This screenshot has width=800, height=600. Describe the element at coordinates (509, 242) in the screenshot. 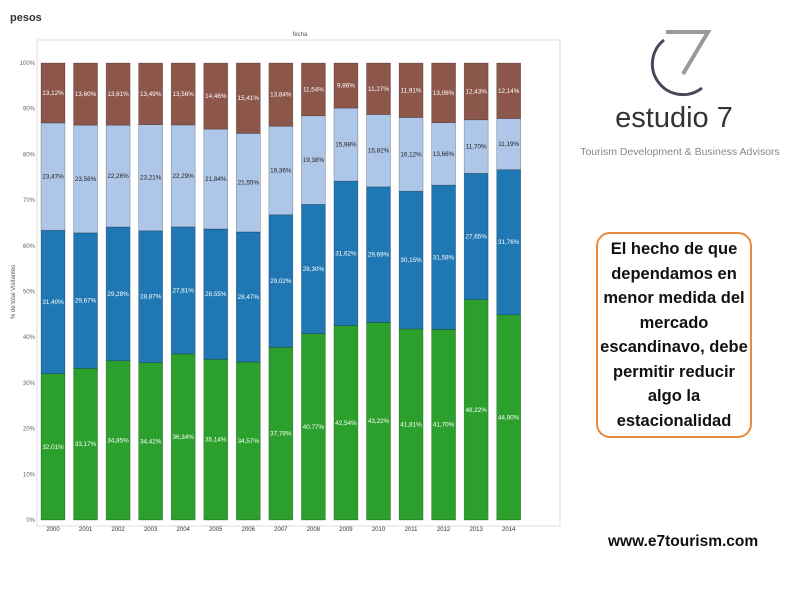

I see `data-label: 31,76%` at that location.